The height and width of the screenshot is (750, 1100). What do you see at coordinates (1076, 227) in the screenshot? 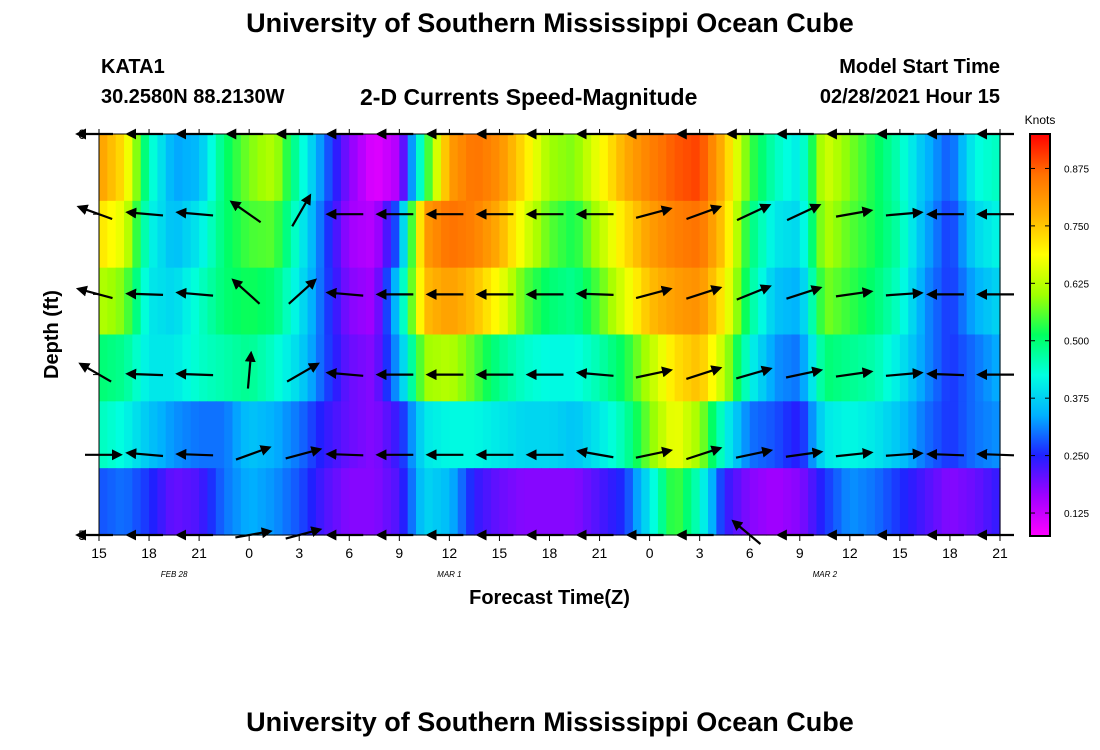
I see `colorbar-tick-label: 0.750` at bounding box center [1076, 227].